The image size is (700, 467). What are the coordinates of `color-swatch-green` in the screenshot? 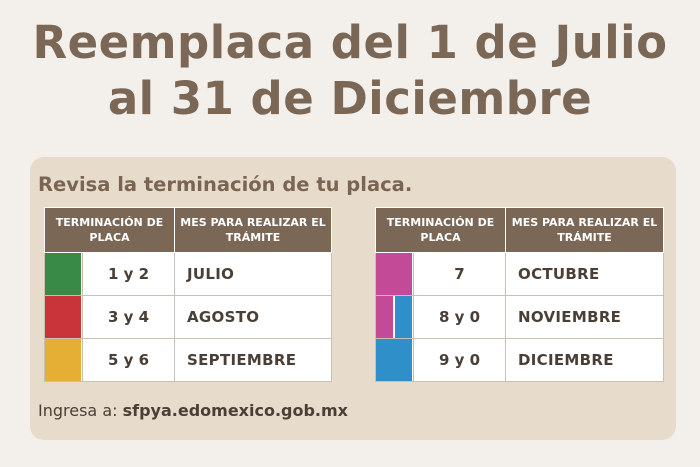 It's located at (63, 274).